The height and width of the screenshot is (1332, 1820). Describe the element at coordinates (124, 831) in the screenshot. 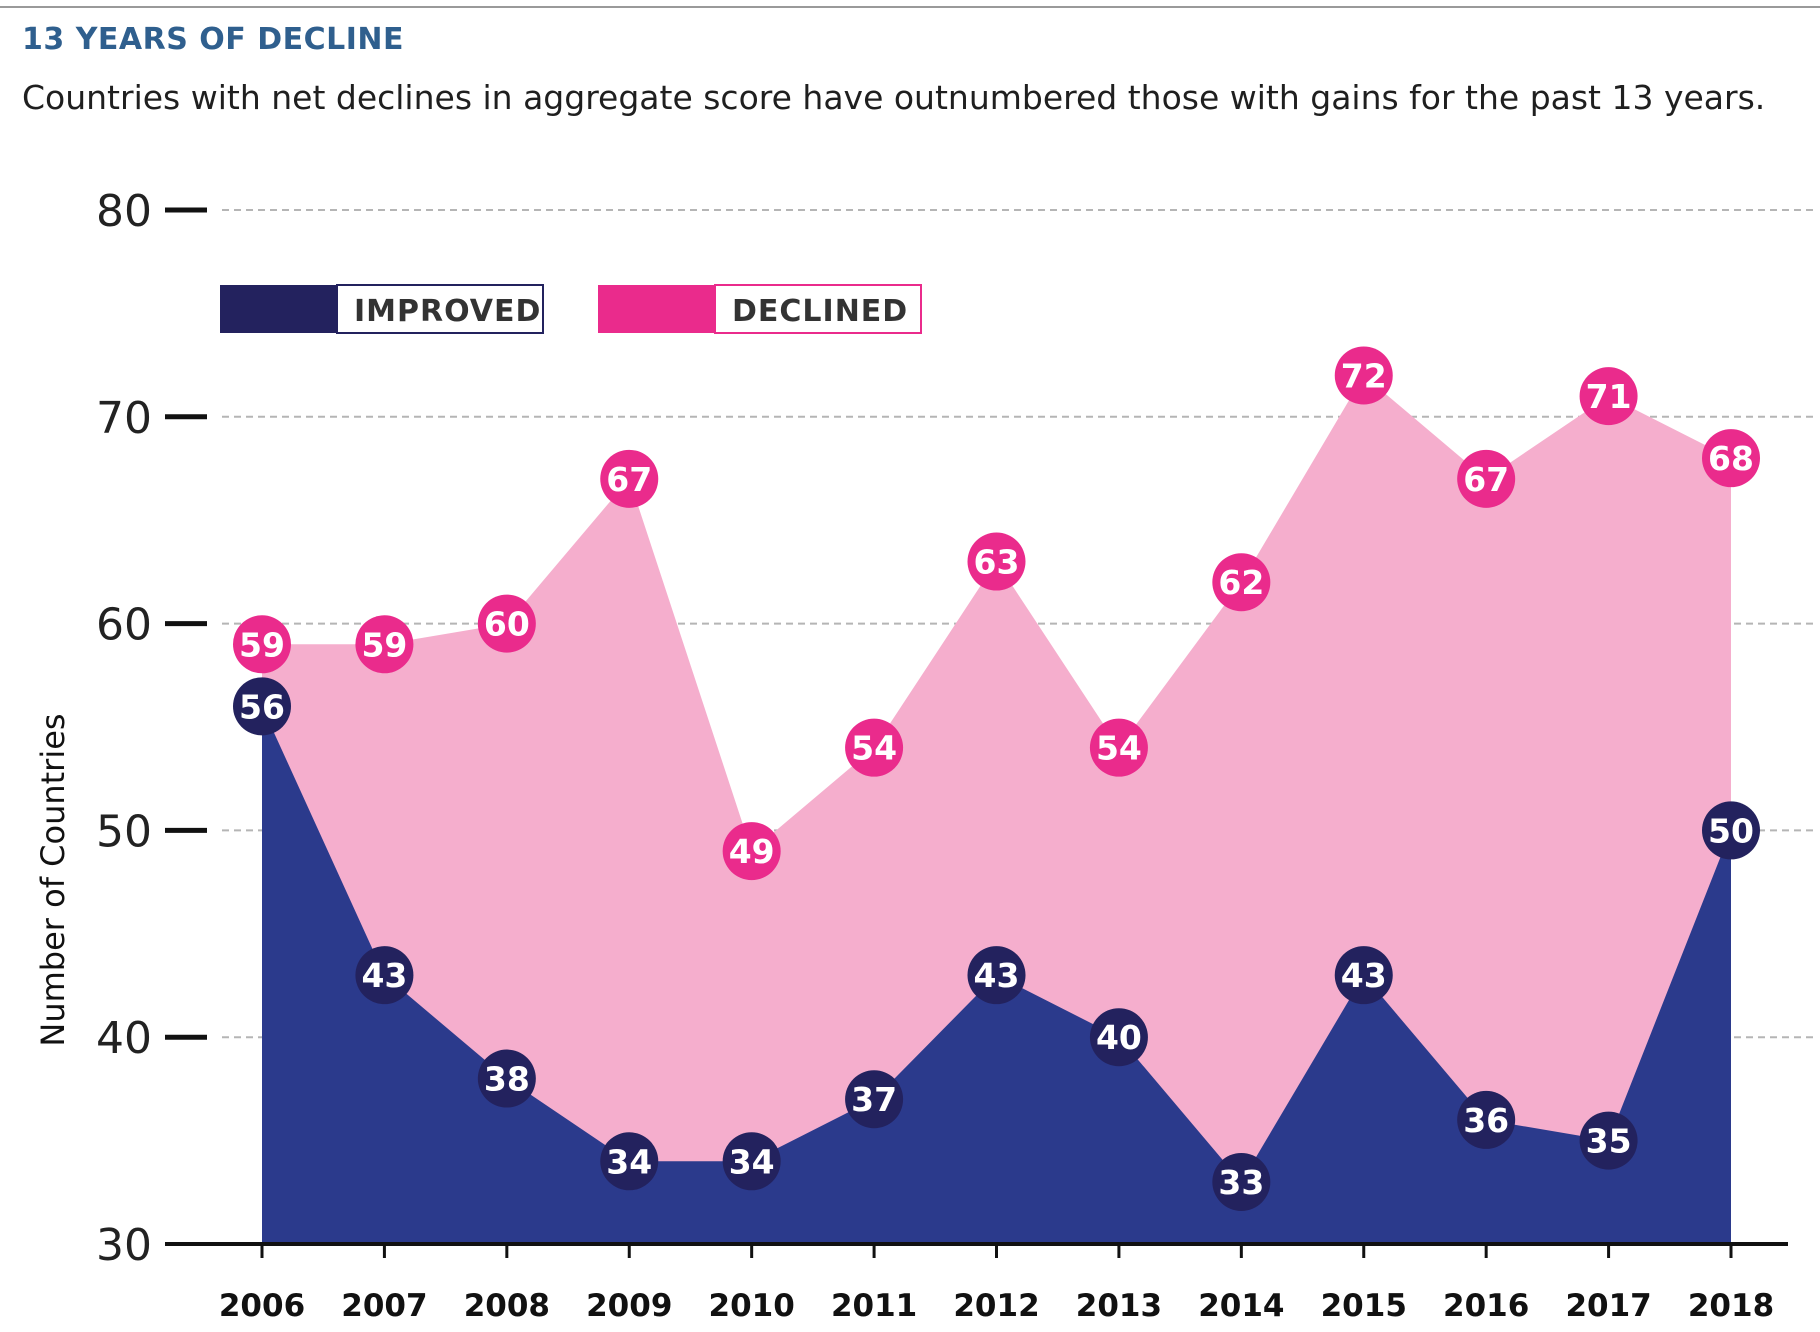

I see `y-tick-label-50: 50` at that location.